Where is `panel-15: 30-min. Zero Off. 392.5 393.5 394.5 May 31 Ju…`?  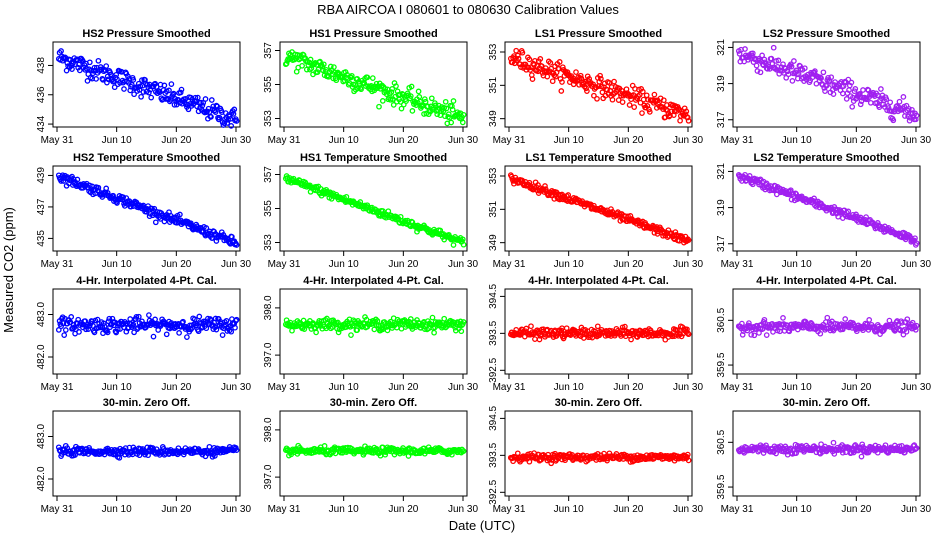
panel-15: 30-min. Zero Off. 392.5 393.5 394.5 May 31 Ju… is located at coordinates (595, 456).